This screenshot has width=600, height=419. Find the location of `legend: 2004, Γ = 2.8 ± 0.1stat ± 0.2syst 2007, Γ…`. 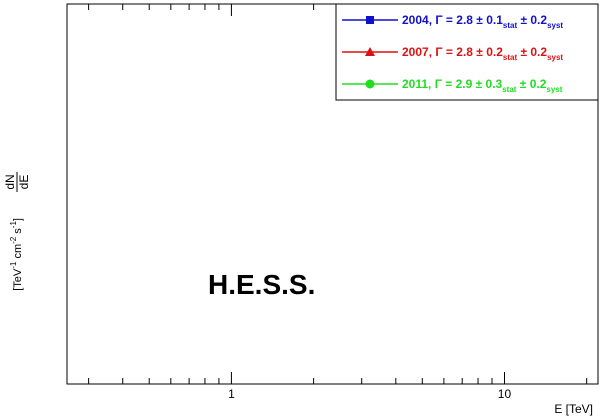

legend: 2004, Γ = 2.8 ± 0.1stat ± 0.2syst 2007, Γ… is located at coordinates (467, 52).